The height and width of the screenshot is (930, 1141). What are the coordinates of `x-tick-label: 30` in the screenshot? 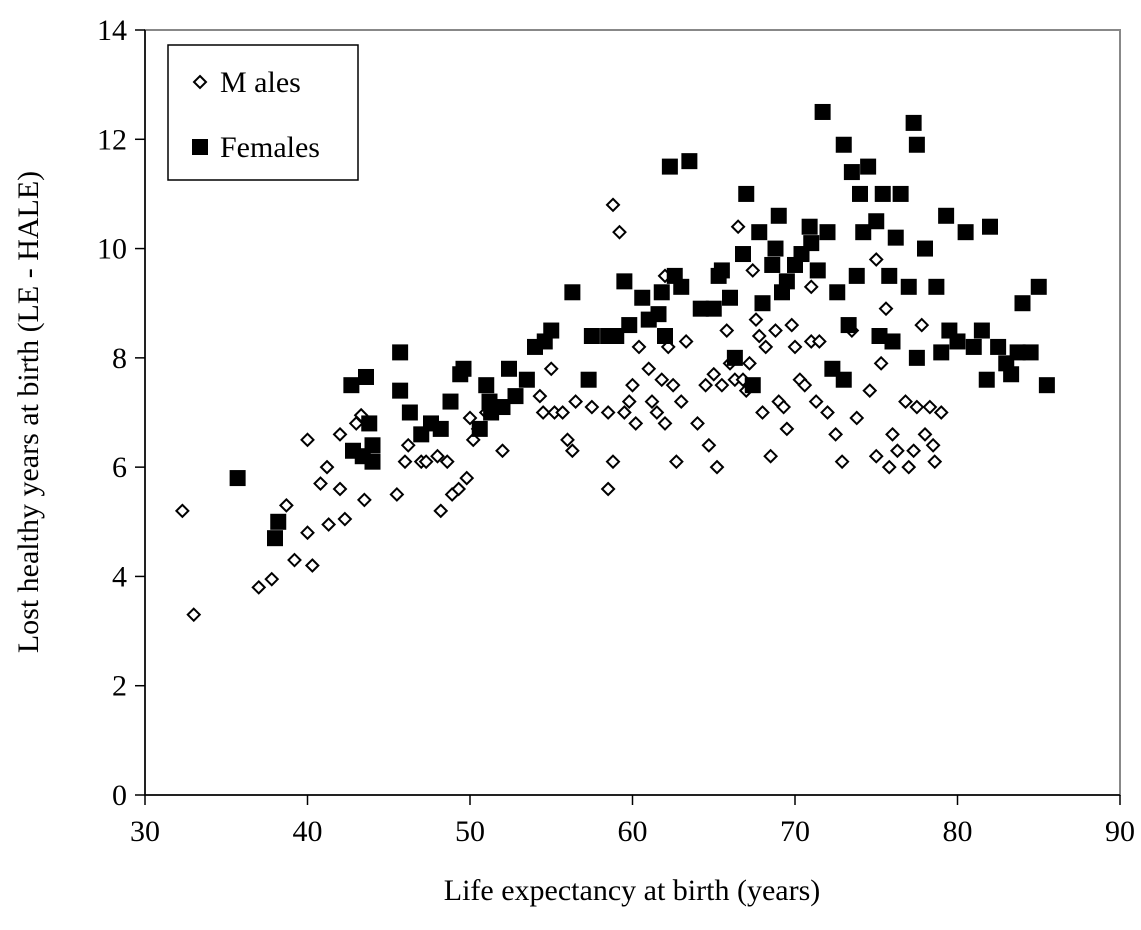 It's located at (145, 831).